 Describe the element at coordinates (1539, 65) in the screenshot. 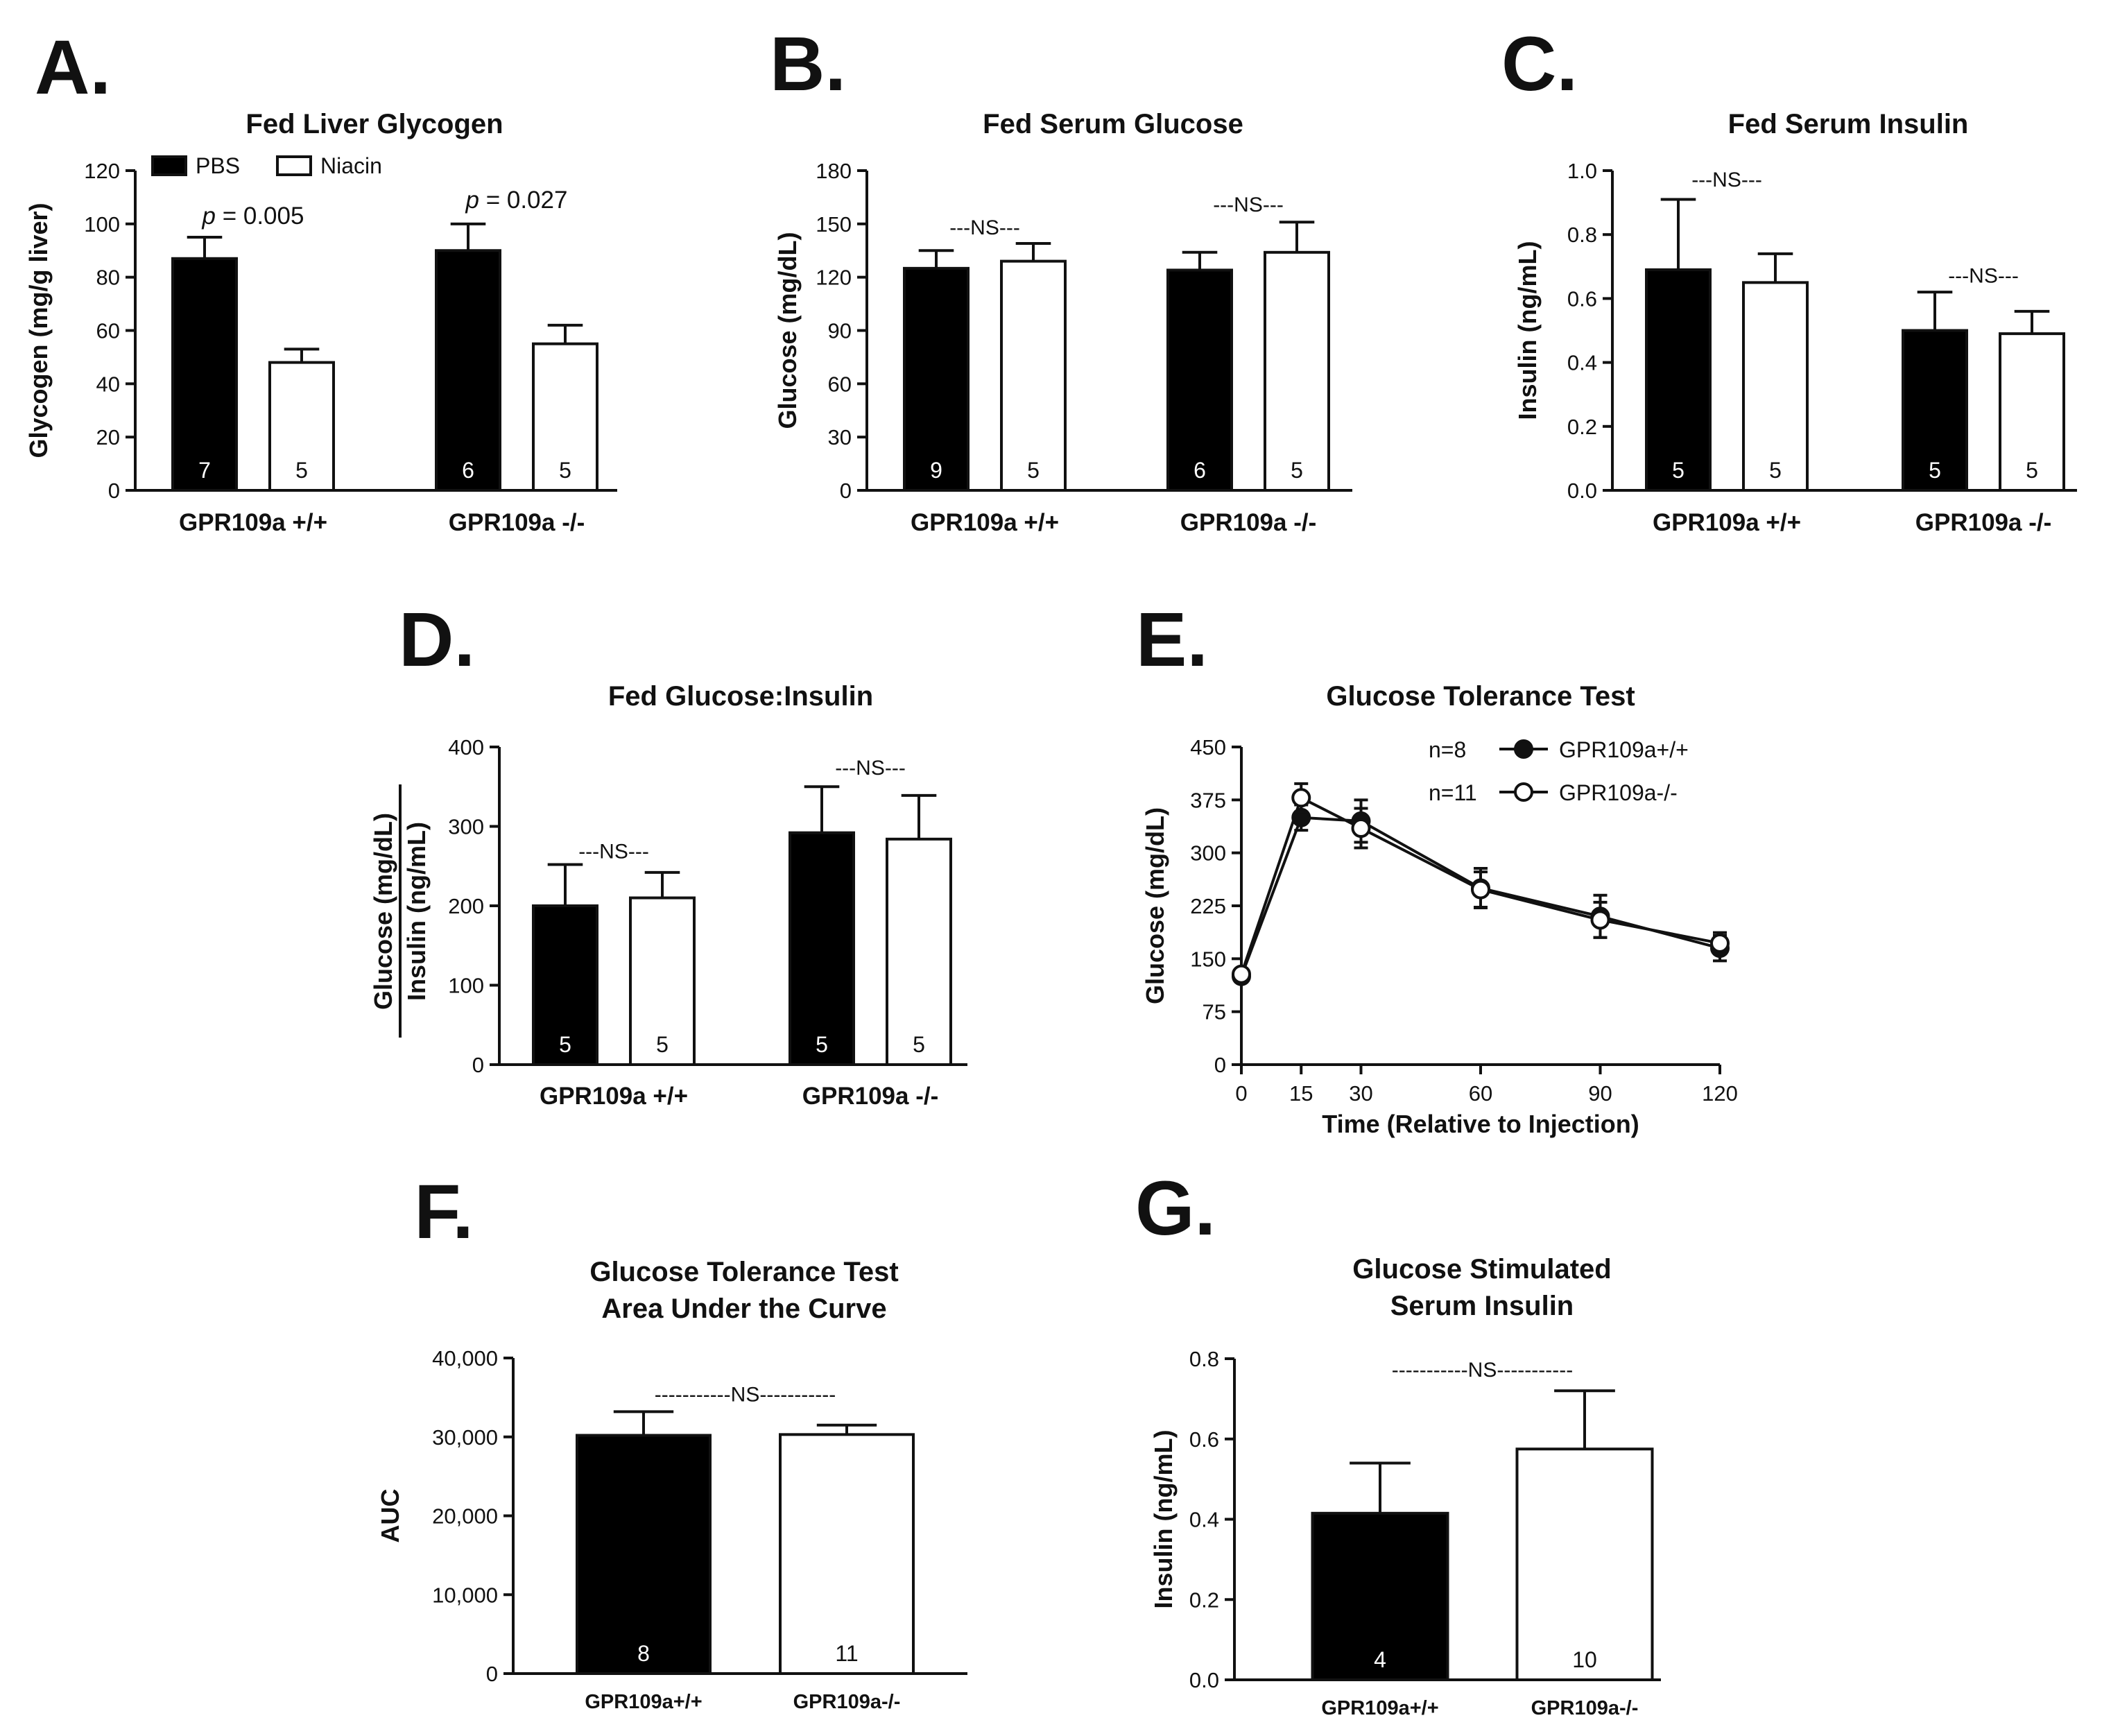

I see `panel-letter: C.` at that location.